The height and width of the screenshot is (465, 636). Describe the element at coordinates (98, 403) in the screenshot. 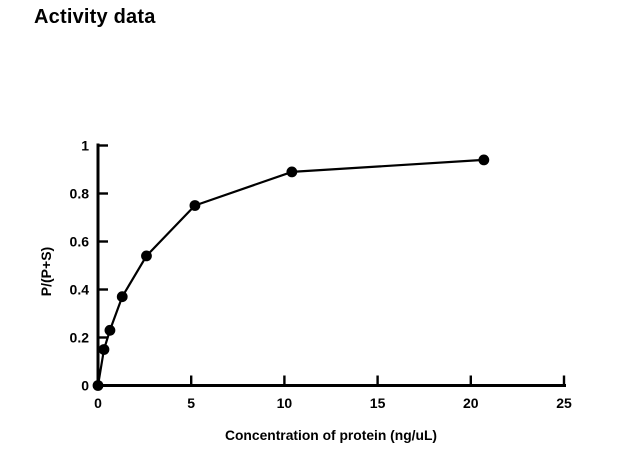

I see `x-tick-label: 0` at that location.